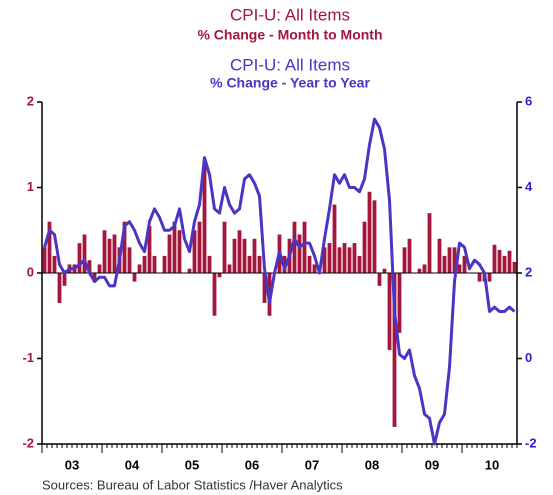  I want to click on y-tick-label: 0, so click(30, 271).